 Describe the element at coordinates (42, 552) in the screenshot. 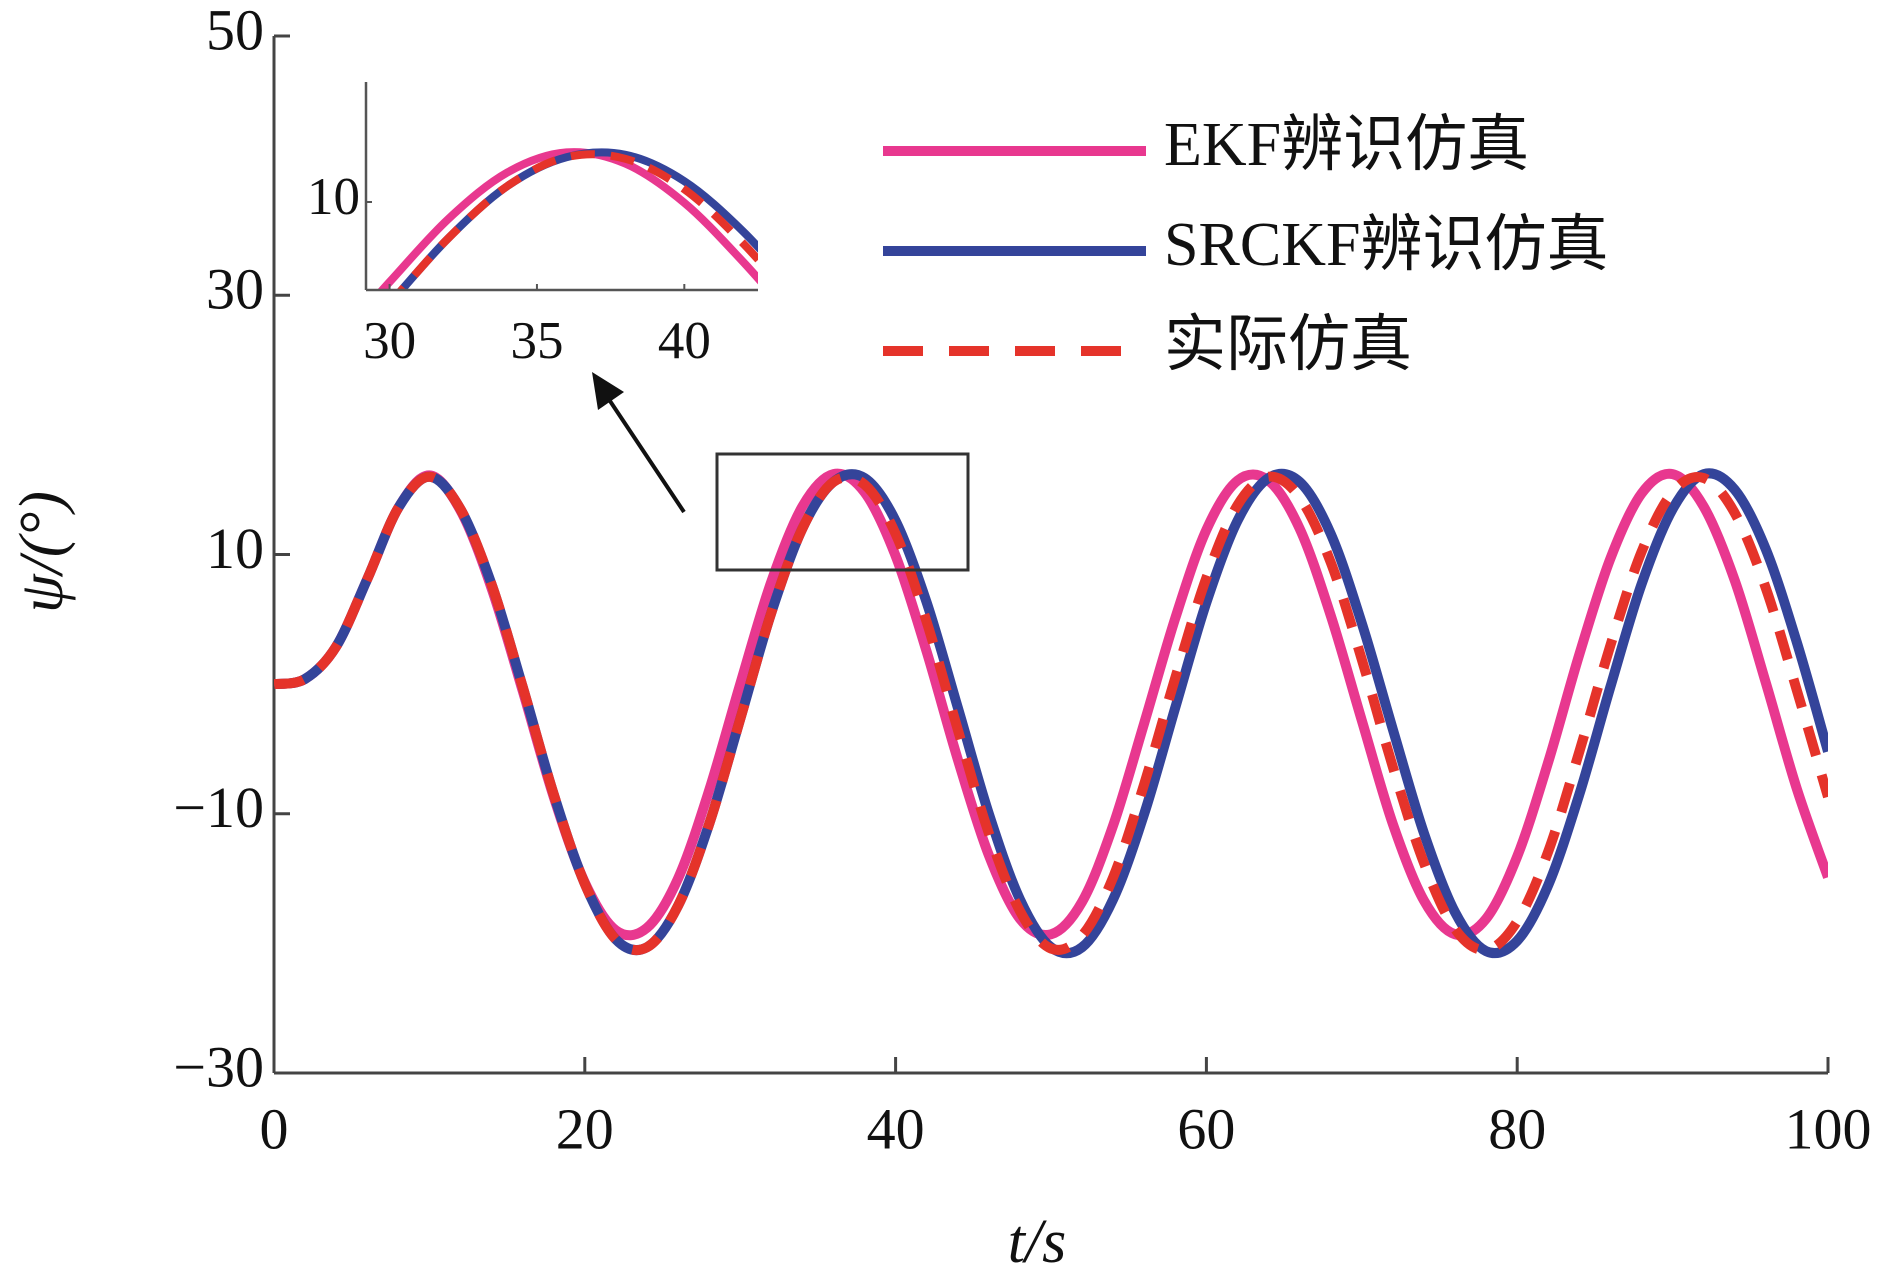

I see `y-axis-label: ψ/(°)` at that location.